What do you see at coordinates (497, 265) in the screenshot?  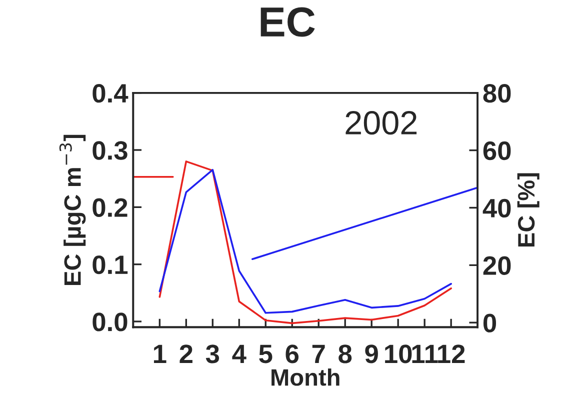 I see `y2-tick-label: 20` at bounding box center [497, 265].